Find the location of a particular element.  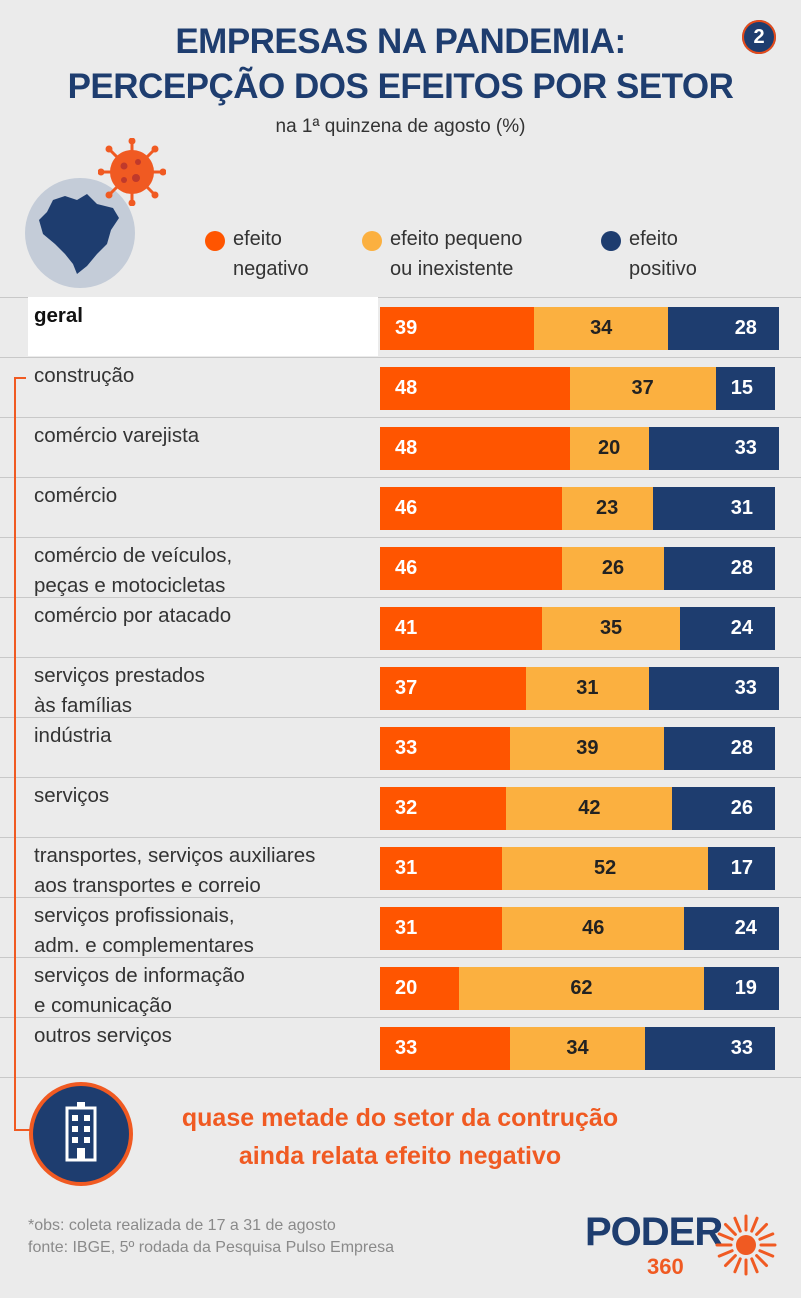

bar-segment-positive: 33 is located at coordinates (713, 448).